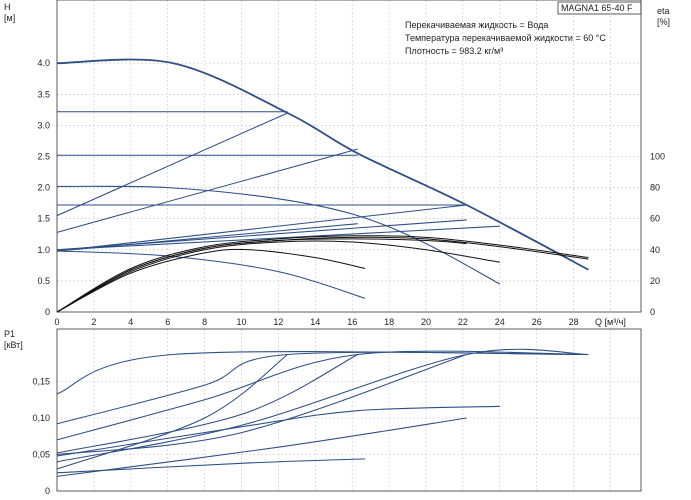 This screenshot has height=500, width=691. Describe the element at coordinates (655, 250) in the screenshot. I see `y2-tick-label-eta: 40` at that location.